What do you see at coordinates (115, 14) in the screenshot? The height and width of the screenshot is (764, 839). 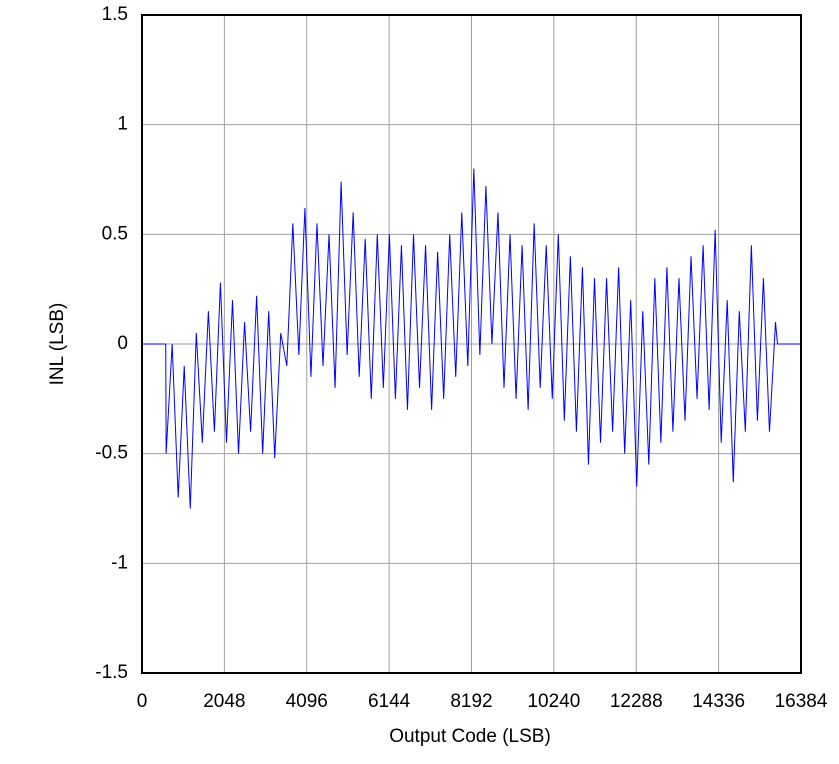 I see `y-tick-label: 1.5` at bounding box center [115, 14].